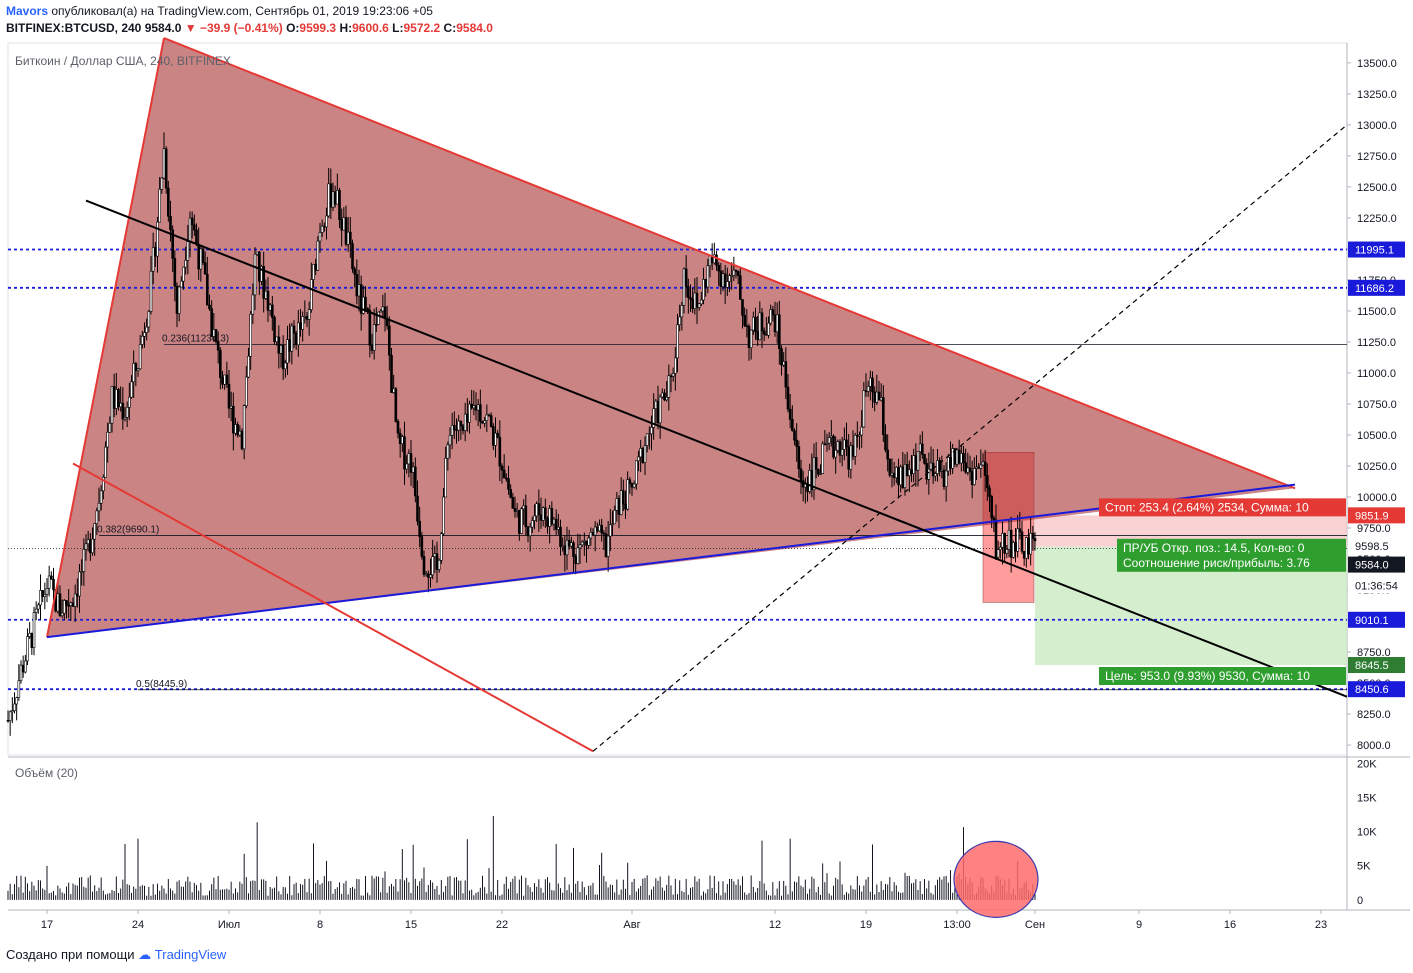  What do you see at coordinates (1139, 925) in the screenshot?
I see `time-tick-label: 9` at bounding box center [1139, 925].